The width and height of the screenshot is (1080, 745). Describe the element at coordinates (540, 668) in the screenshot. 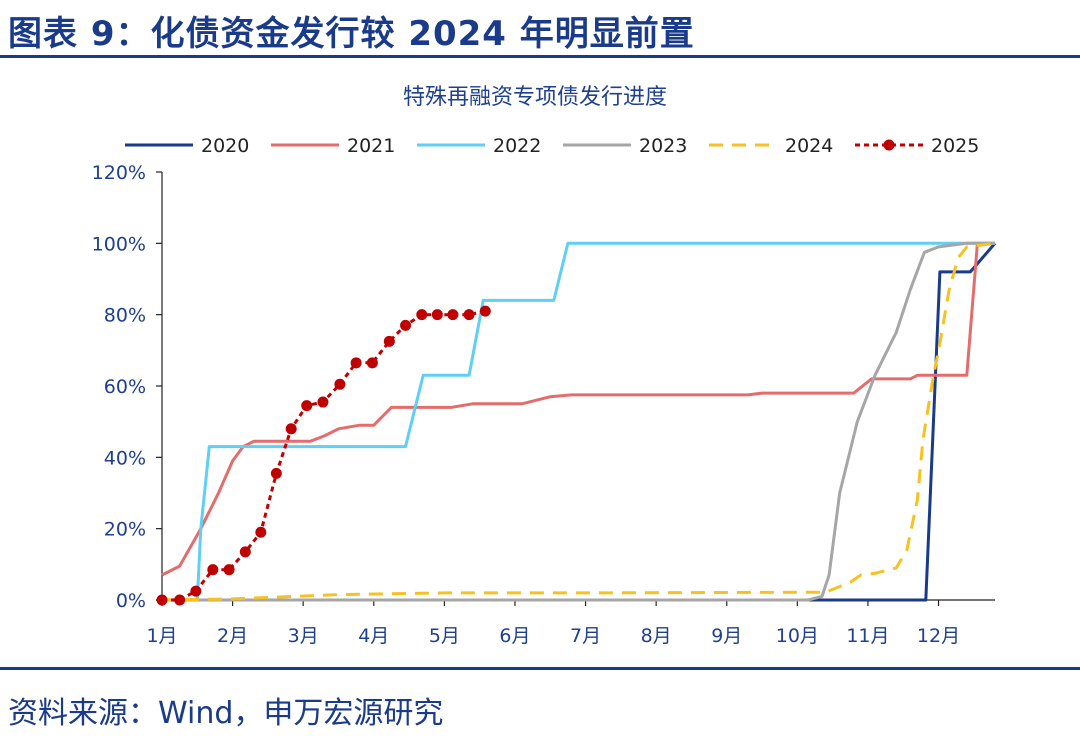

I see `bottom-divider` at that location.